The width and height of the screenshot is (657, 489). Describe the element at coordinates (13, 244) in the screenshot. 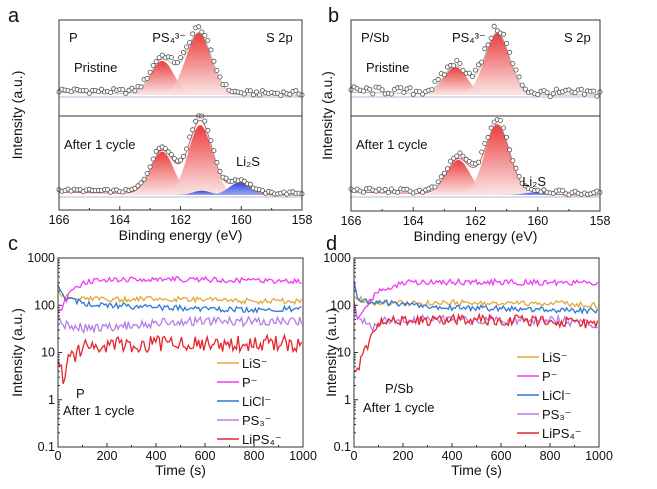

I see `panel-label: c` at that location.